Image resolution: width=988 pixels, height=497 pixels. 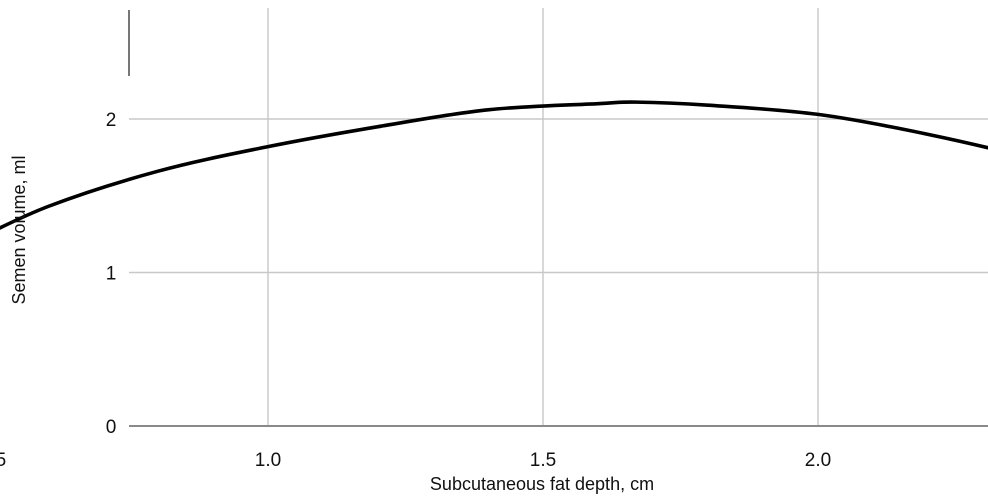 I want to click on x-tick-label: 2.0, so click(x=818, y=460).